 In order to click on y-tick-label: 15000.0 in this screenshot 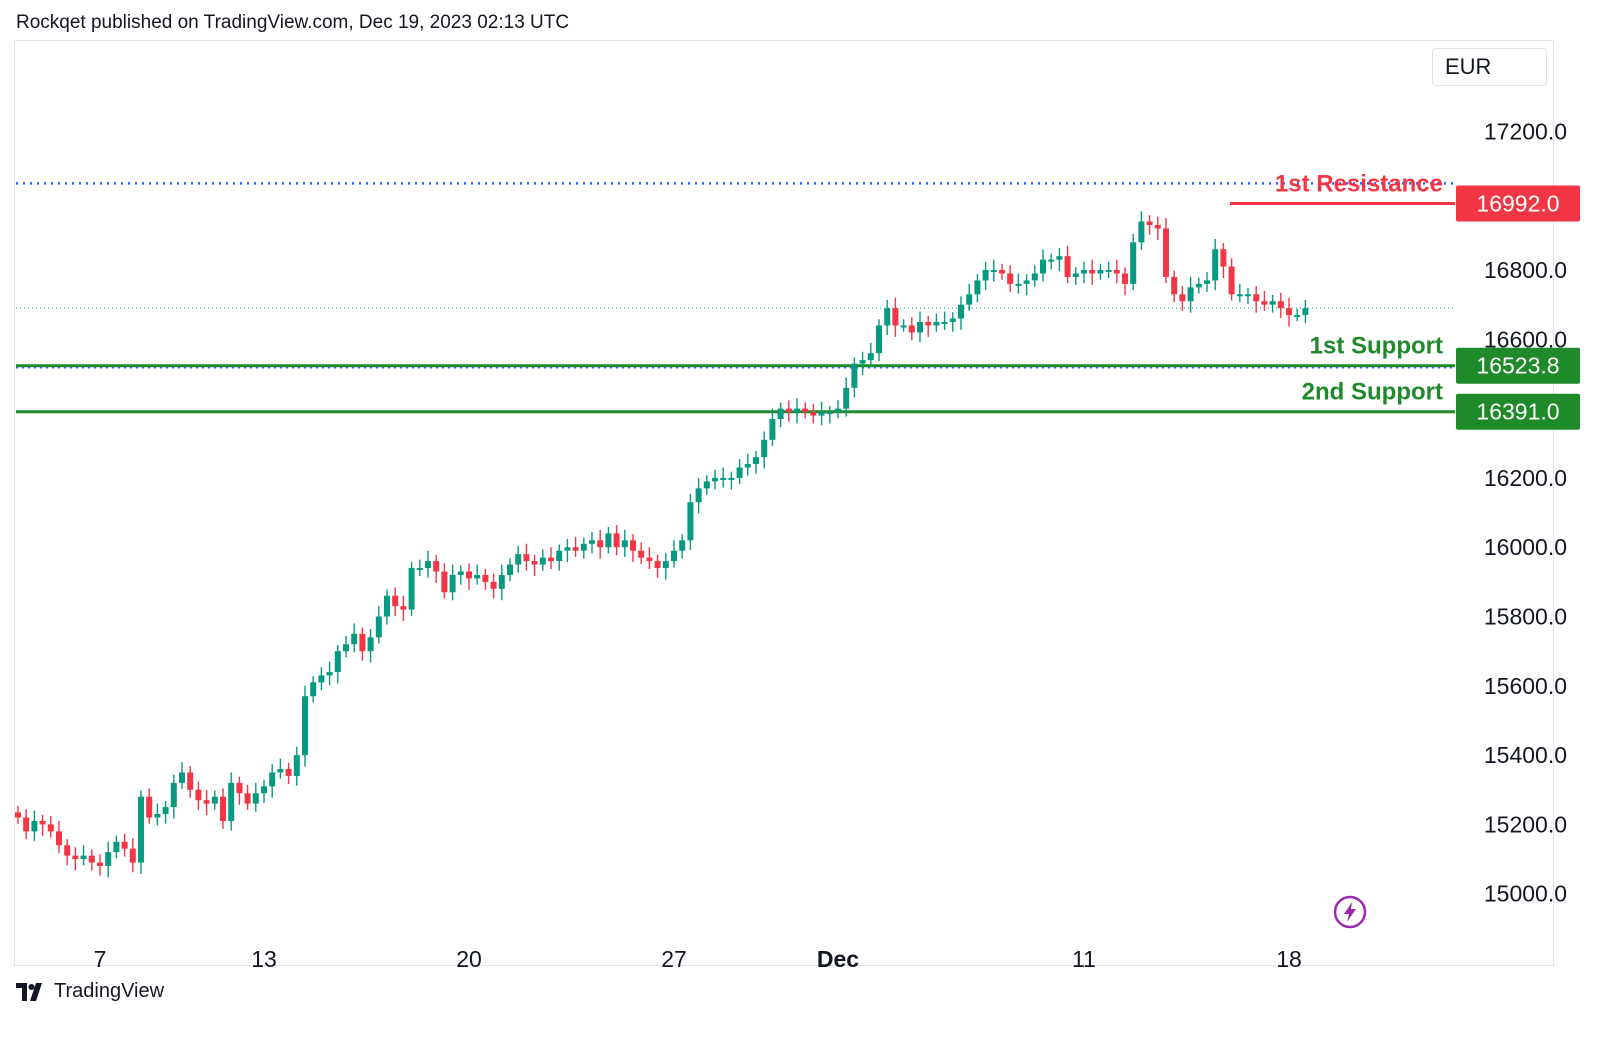, I will do `click(1525, 894)`.